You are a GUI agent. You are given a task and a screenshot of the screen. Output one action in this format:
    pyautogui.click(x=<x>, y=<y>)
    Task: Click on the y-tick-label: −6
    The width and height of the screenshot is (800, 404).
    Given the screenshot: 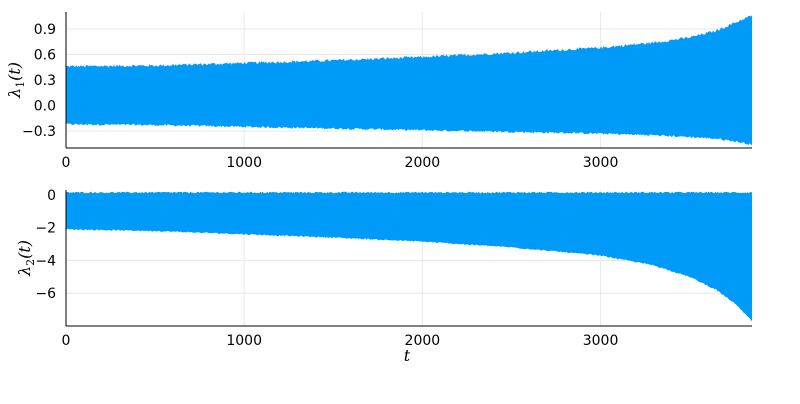 What is the action you would take?
    pyautogui.click(x=45, y=294)
    